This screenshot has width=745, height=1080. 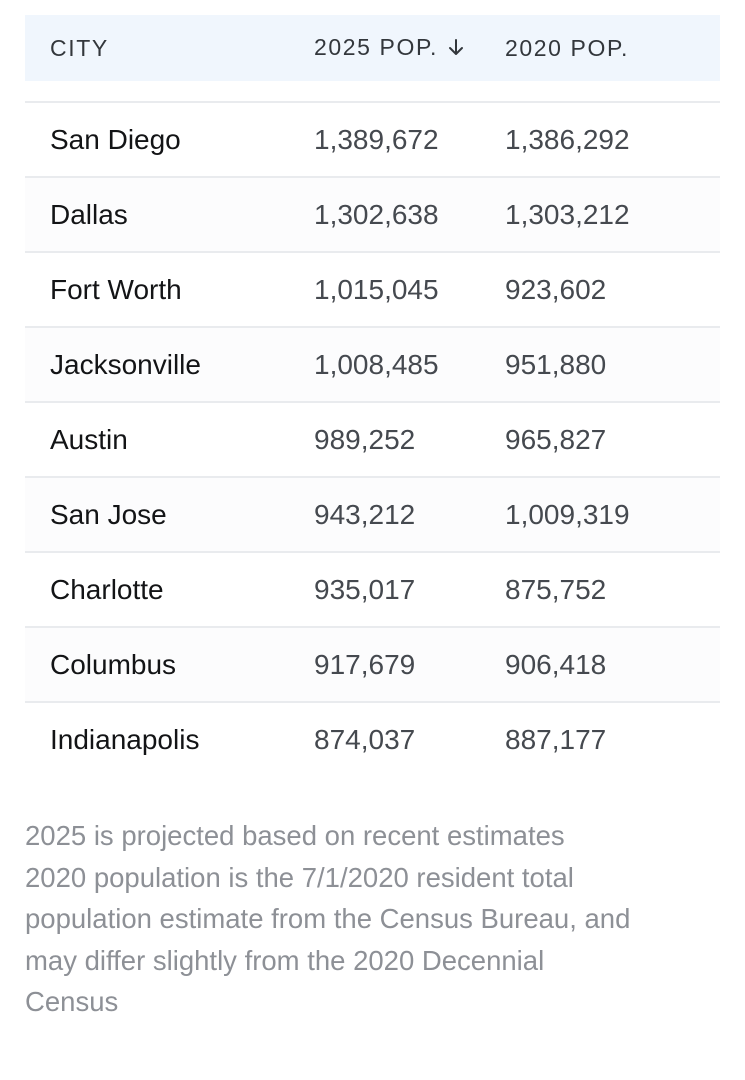 I want to click on city-cell: Austin, so click(x=89, y=439).